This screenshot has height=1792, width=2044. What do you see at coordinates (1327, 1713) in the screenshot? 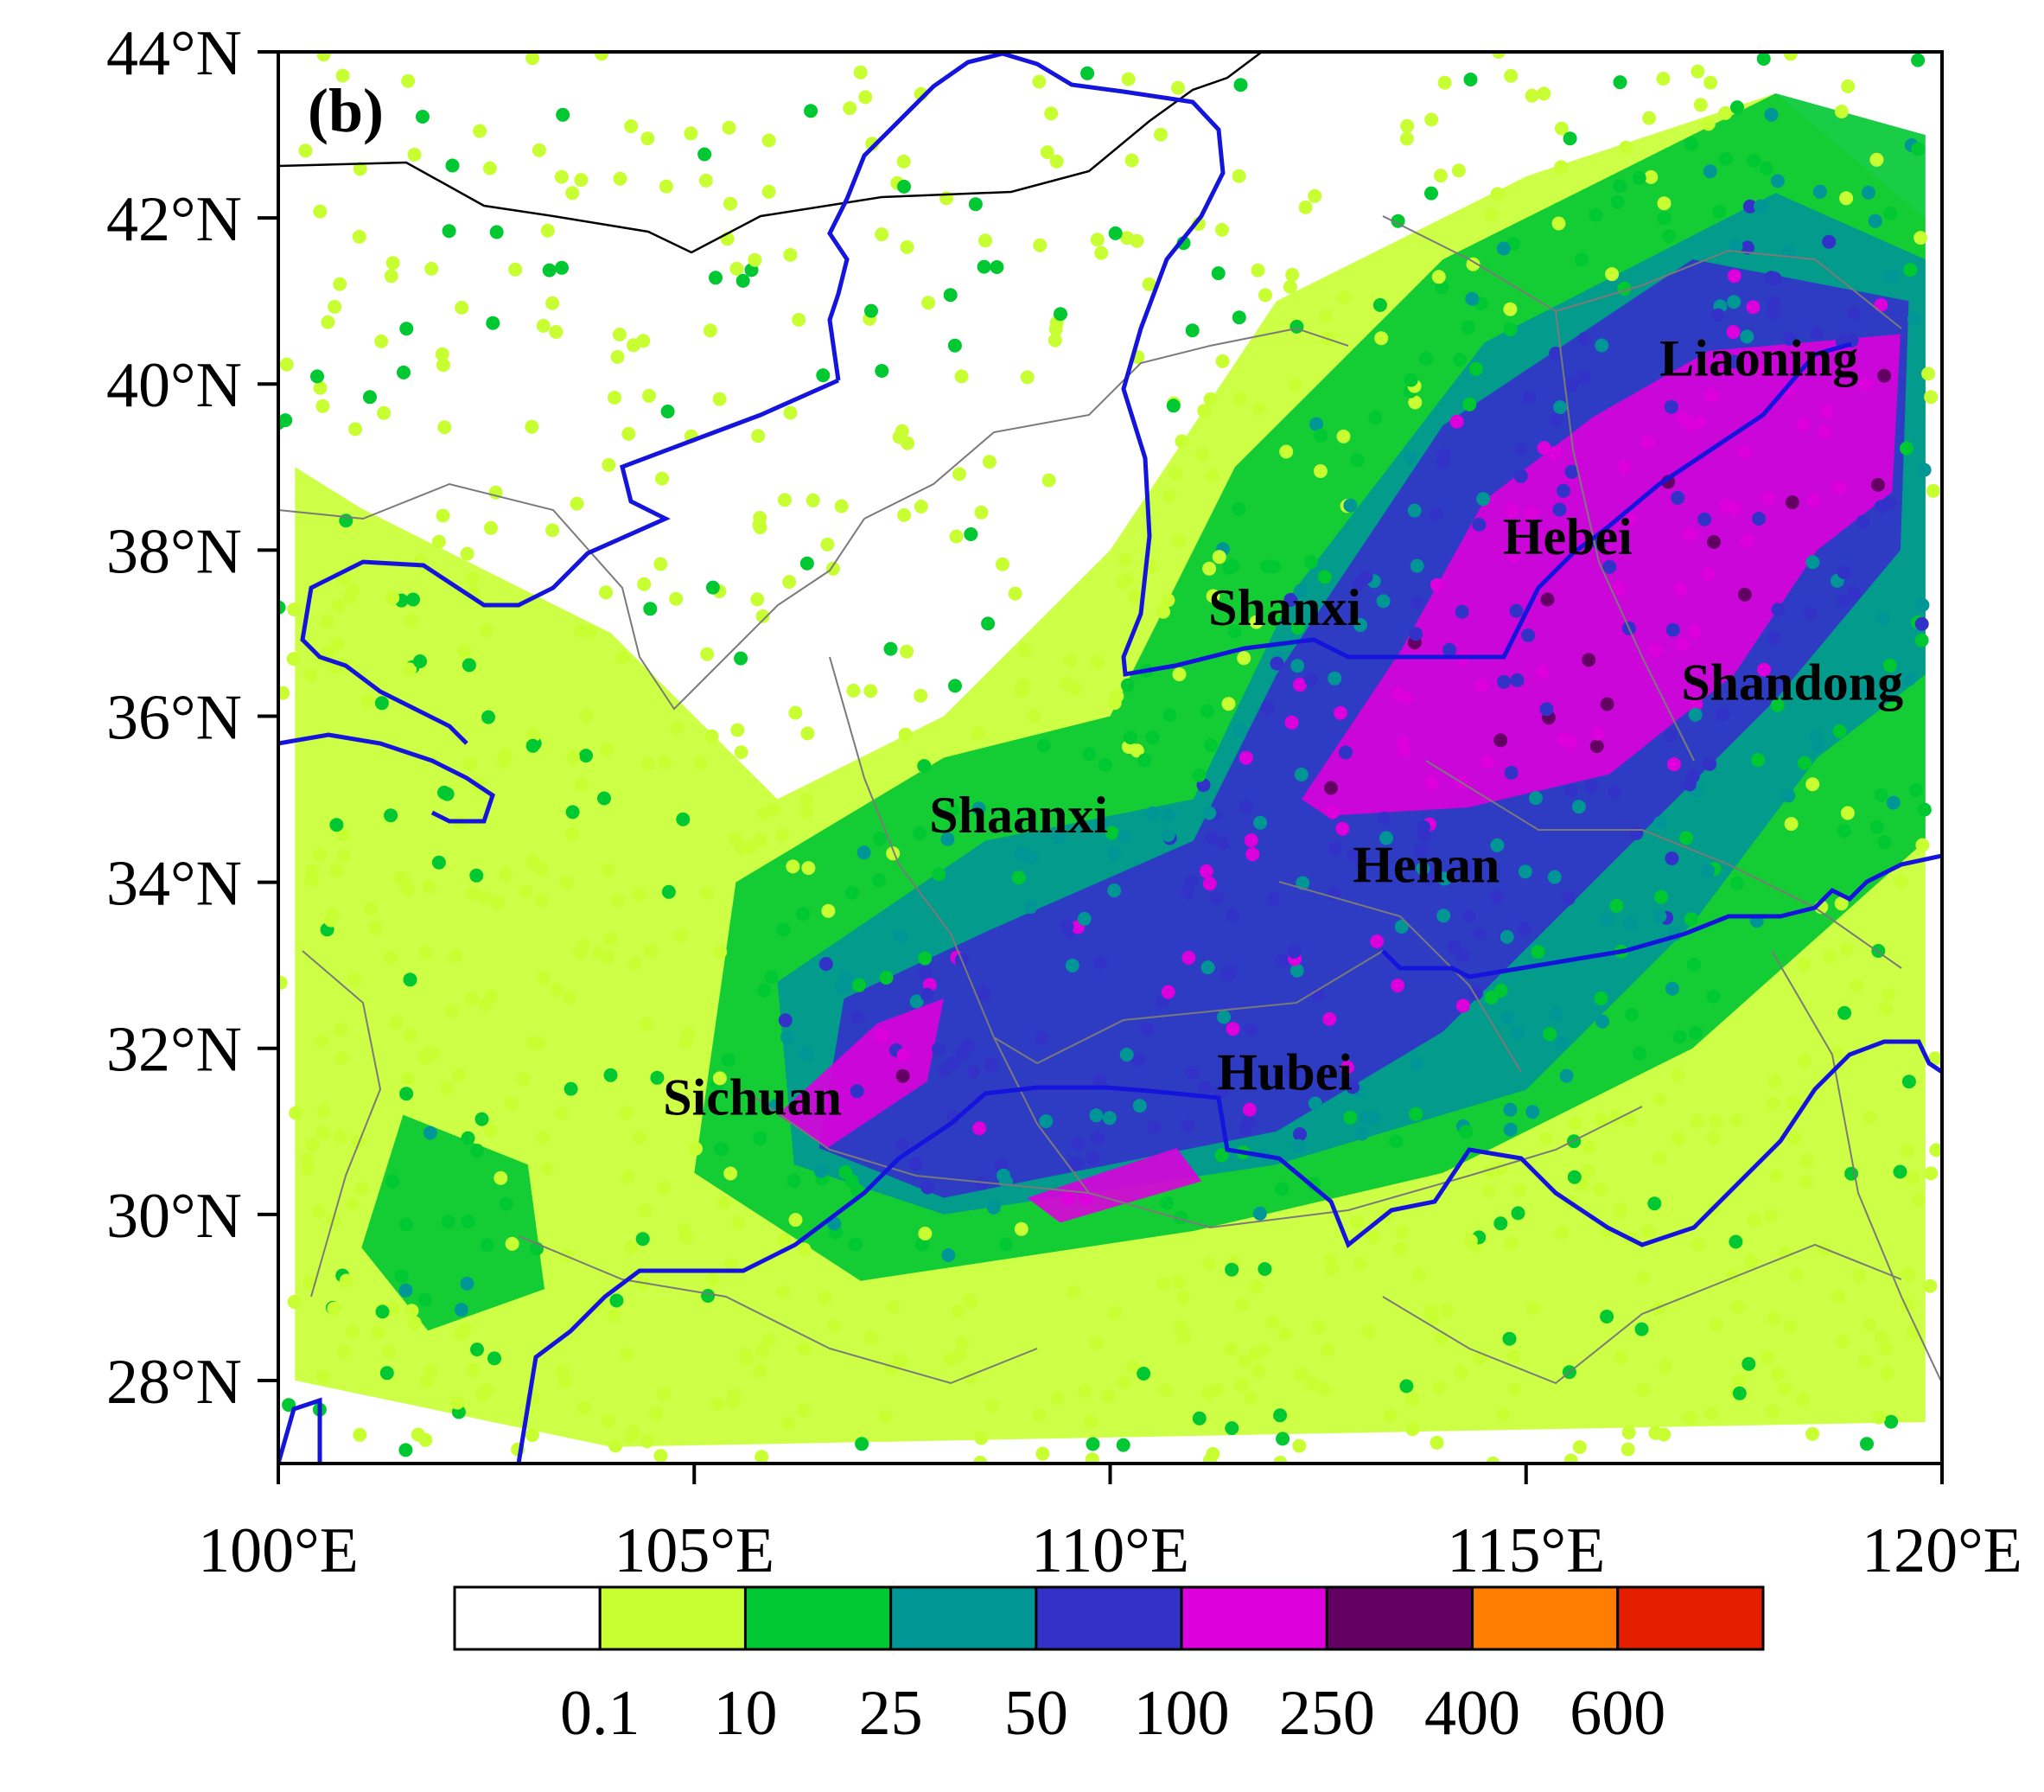
I see `colorbar-label: 250` at bounding box center [1327, 1713].